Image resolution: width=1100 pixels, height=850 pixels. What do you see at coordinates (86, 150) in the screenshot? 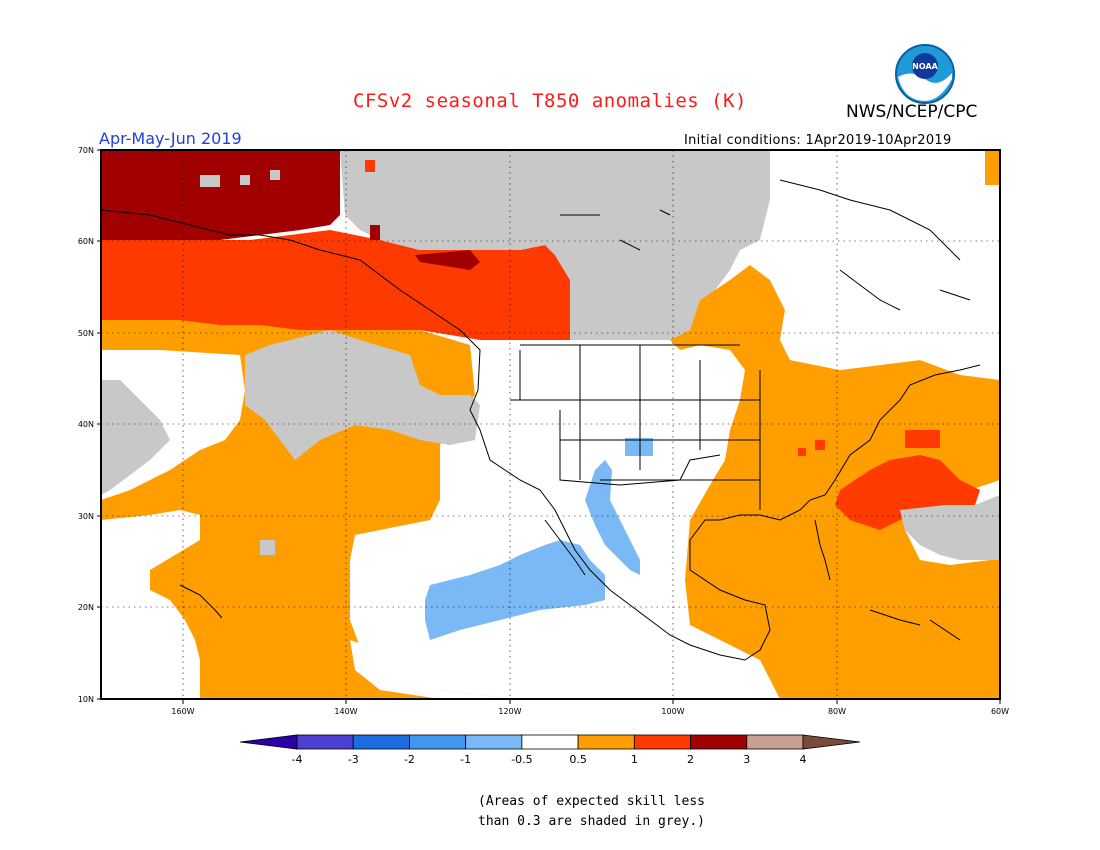
I see `lat-label-70n: 70N` at bounding box center [86, 150].